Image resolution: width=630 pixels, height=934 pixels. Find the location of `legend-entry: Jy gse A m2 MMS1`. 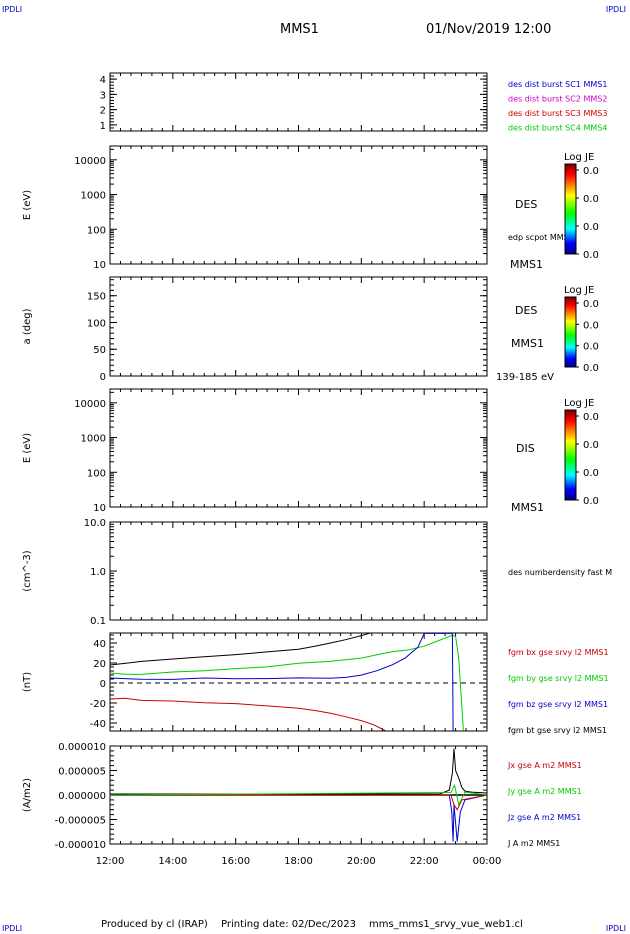

legend-entry: Jy gse A m2 MMS1 is located at coordinates (544, 791).